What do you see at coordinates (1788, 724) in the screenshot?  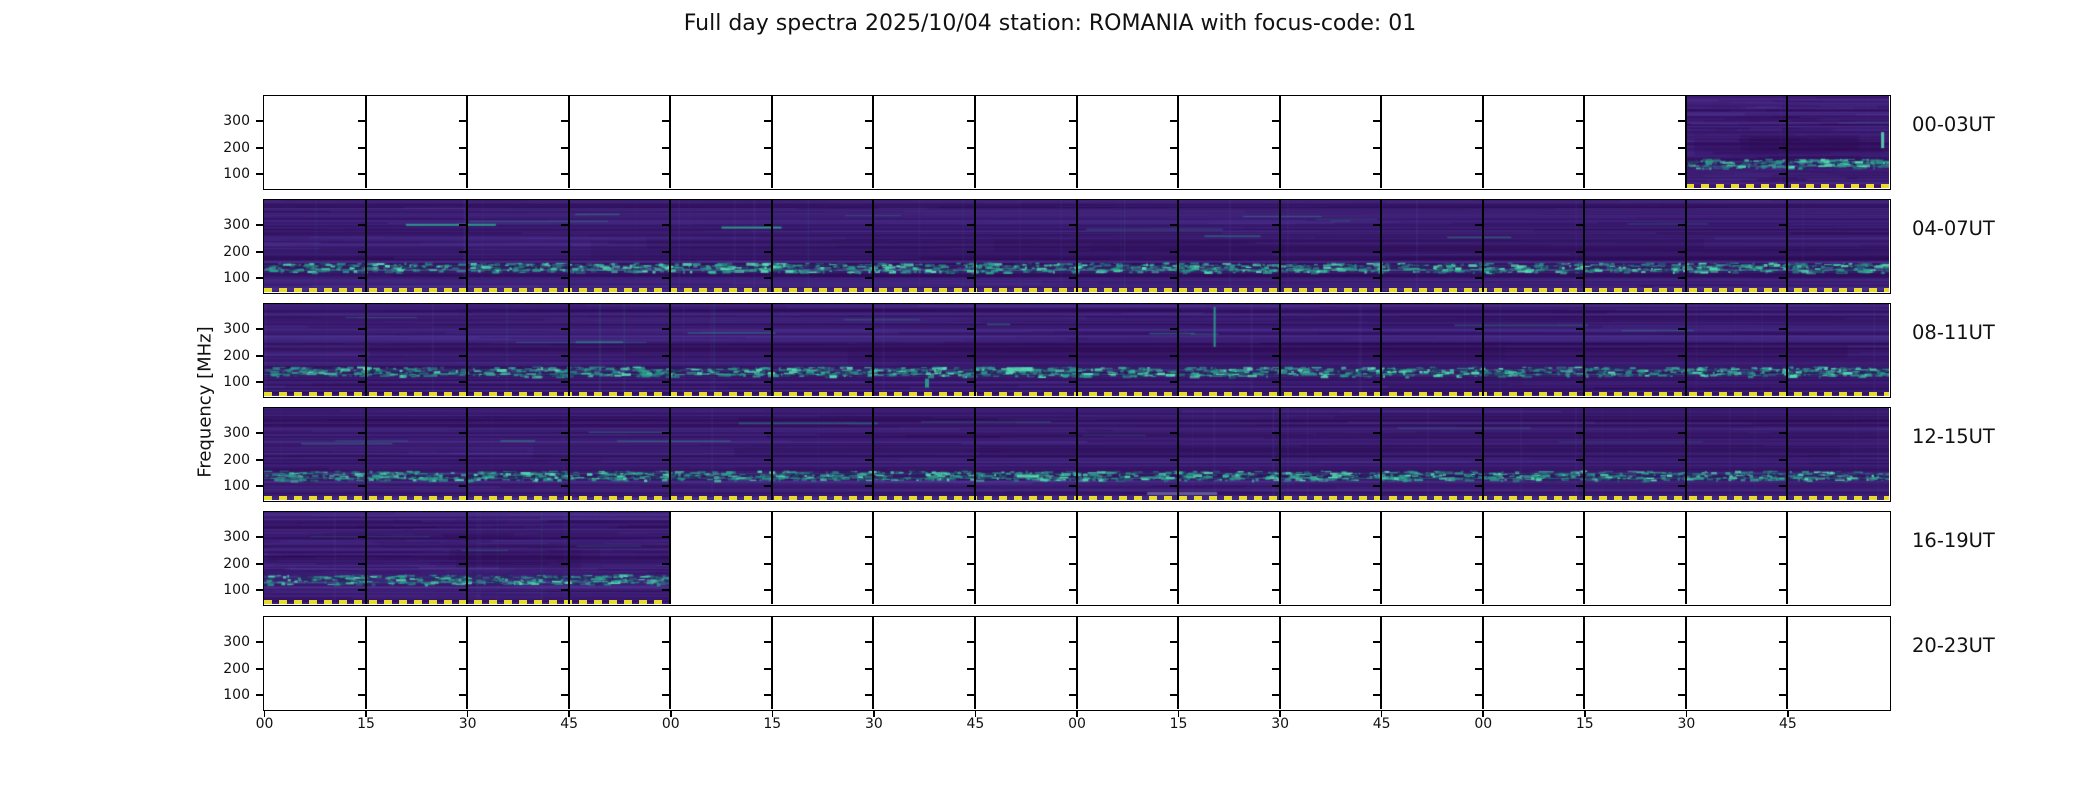 I see `x-tick-label: 45` at bounding box center [1788, 724].